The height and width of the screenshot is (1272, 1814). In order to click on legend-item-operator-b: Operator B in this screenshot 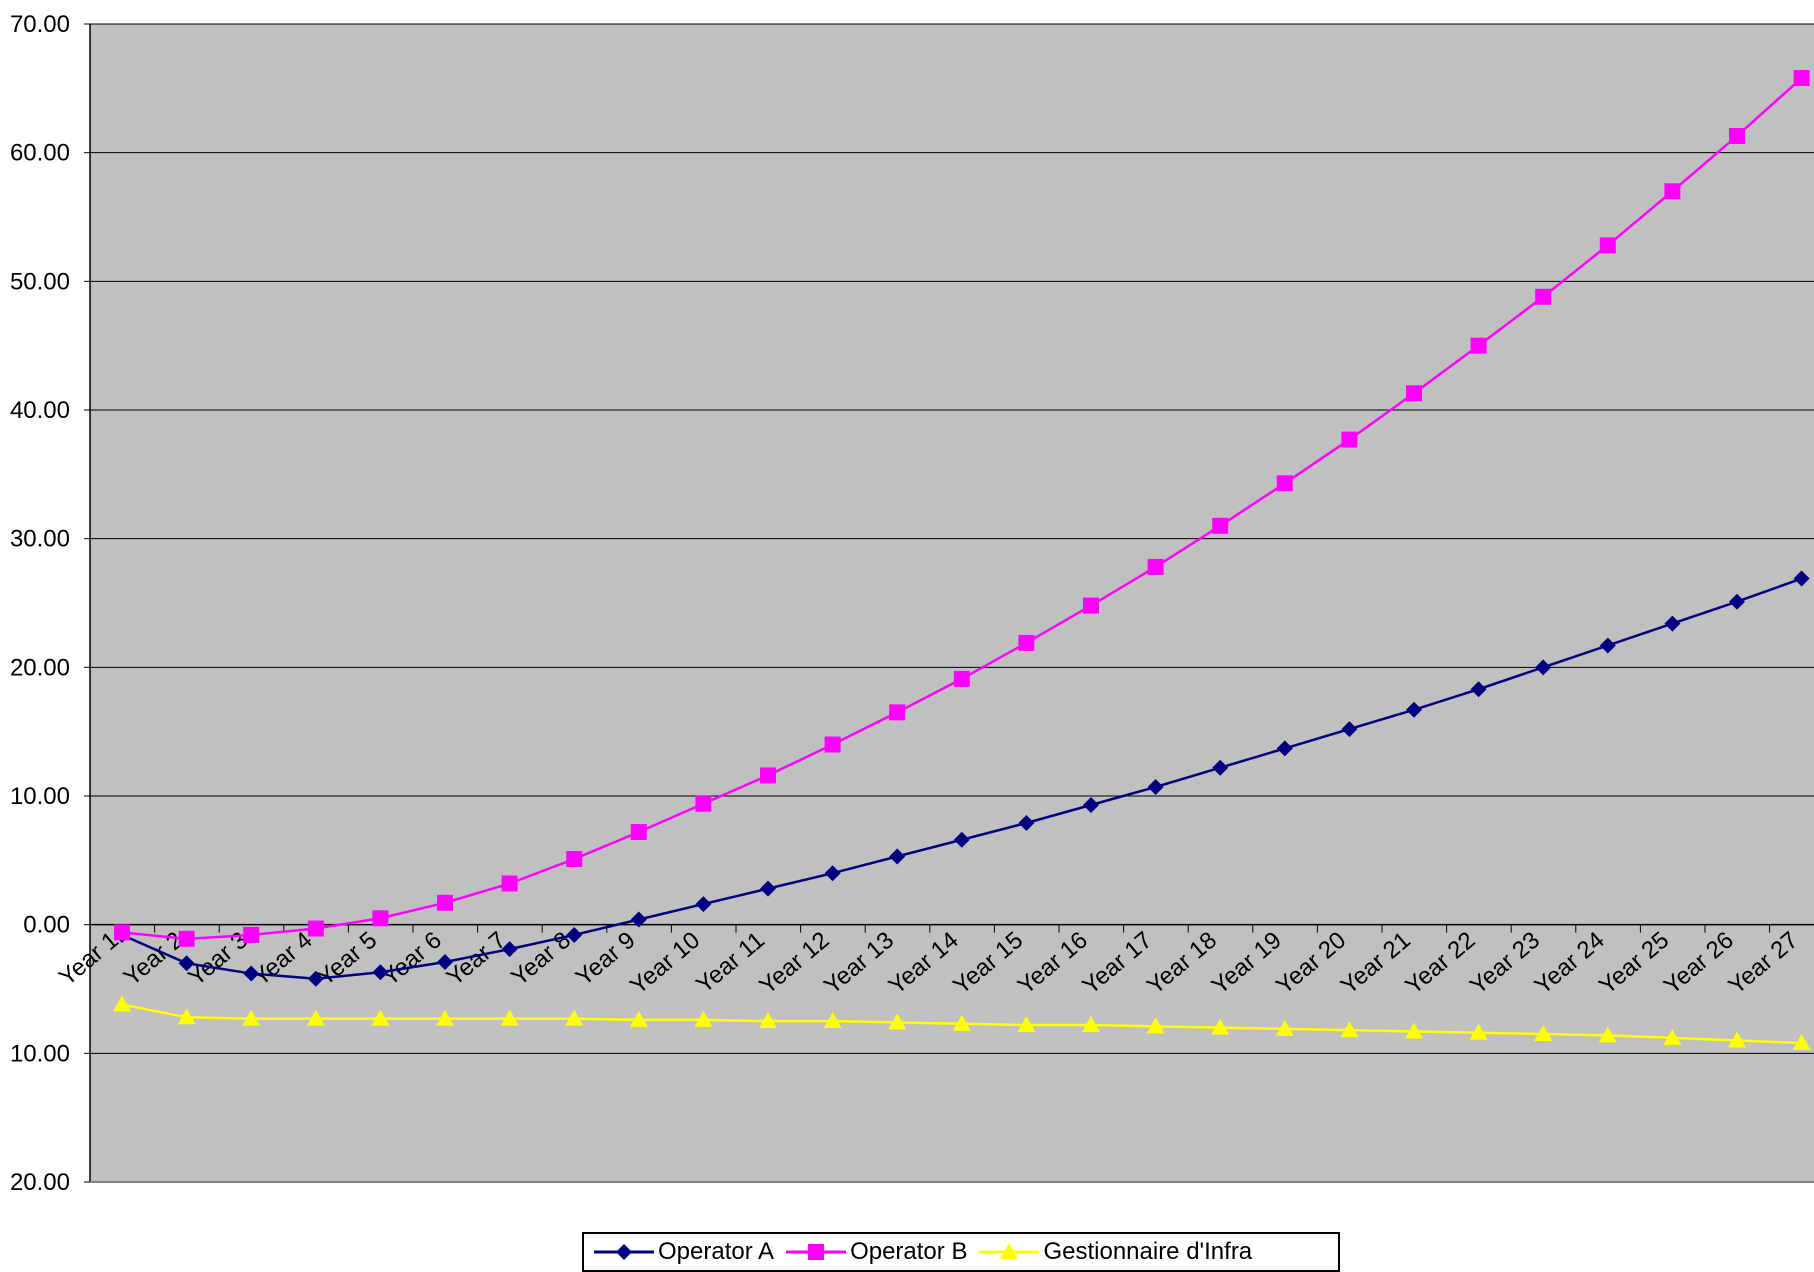, I will do `click(876, 1252)`.